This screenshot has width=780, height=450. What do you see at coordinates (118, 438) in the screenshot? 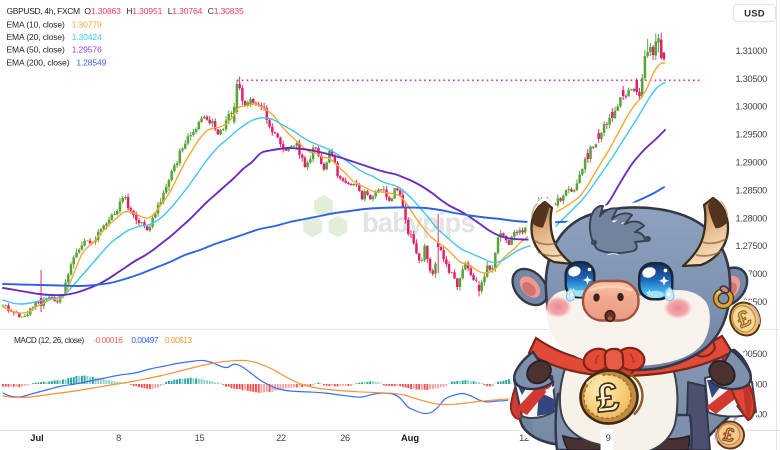
I see `svg-text: 8` at bounding box center [118, 438].